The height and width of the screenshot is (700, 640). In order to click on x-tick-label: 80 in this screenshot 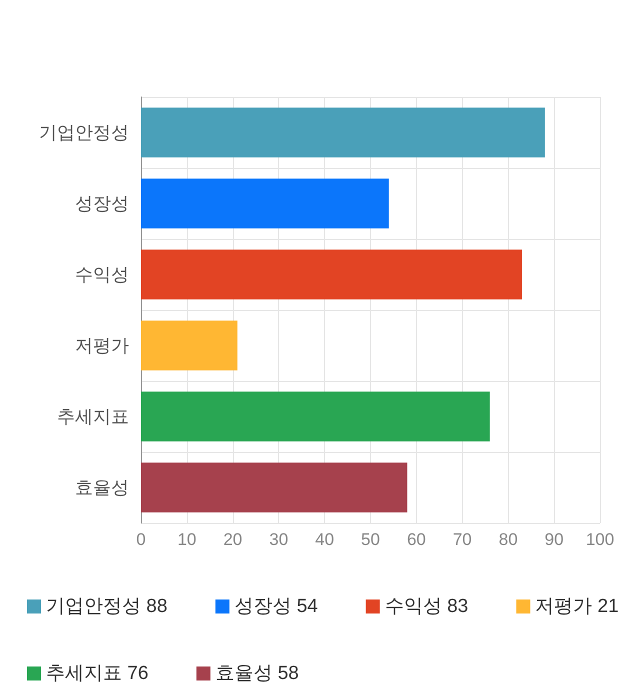, I will do `click(508, 539)`.